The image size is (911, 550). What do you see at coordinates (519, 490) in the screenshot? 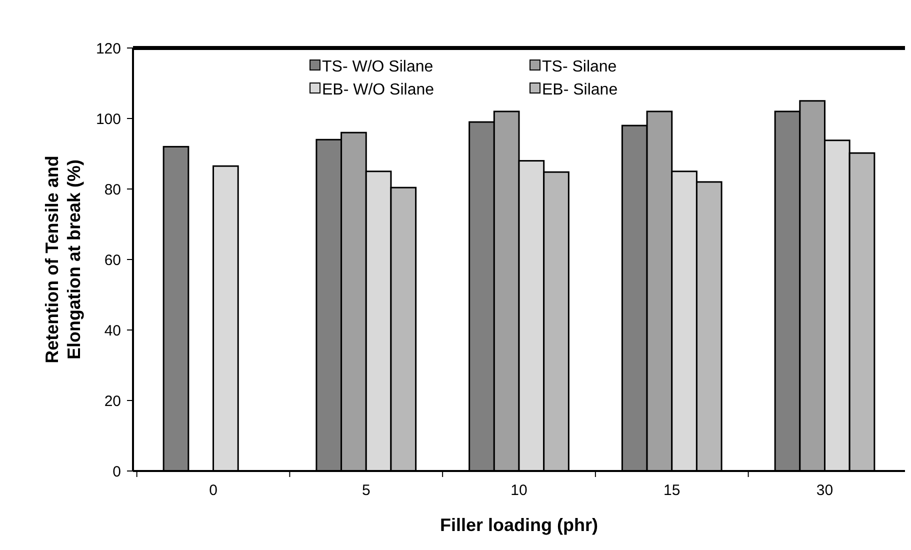
I see `x-tick-label: 10` at bounding box center [519, 490].